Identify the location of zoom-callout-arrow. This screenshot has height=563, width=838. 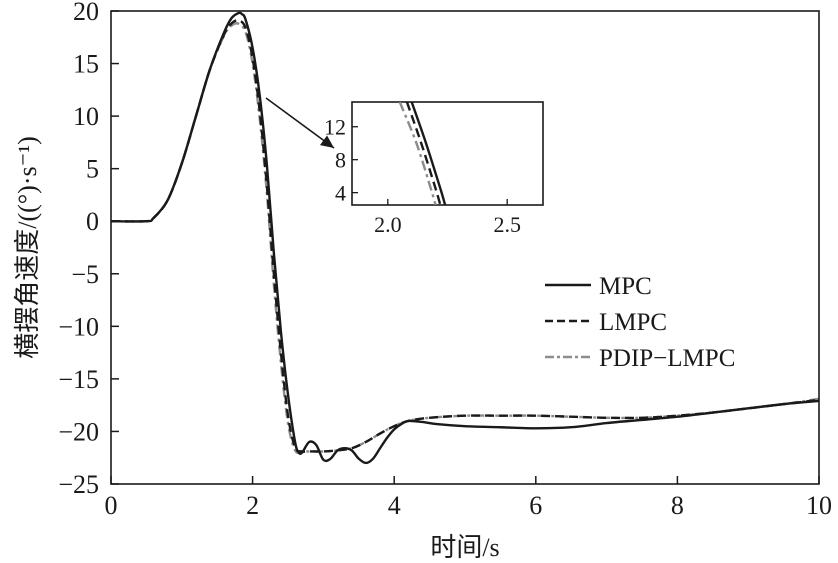
(300, 123).